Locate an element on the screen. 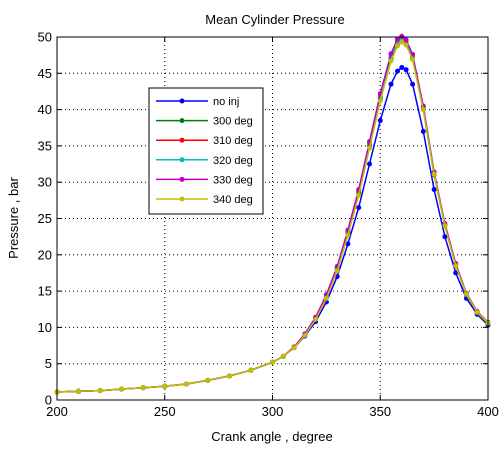 This screenshot has width=500, height=449. y-tick-label: 35 is located at coordinates (45, 145).